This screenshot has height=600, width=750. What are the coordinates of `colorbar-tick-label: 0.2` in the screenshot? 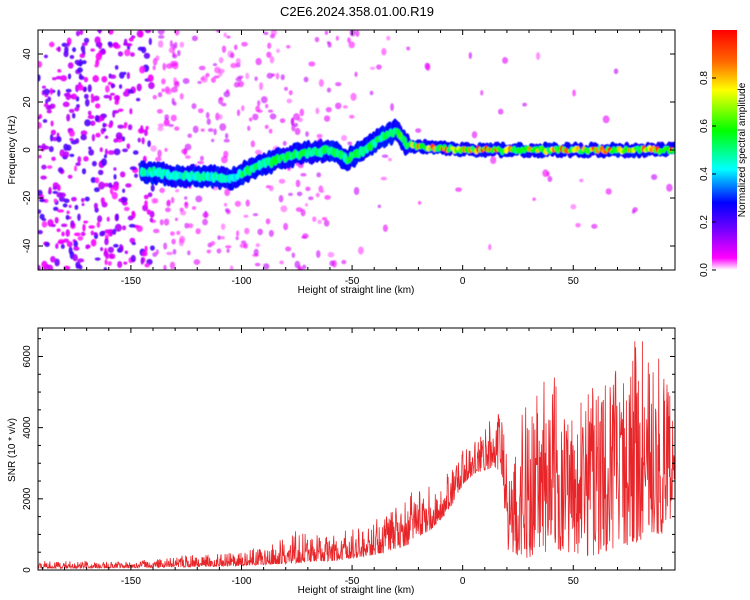 It's located at (704, 222).